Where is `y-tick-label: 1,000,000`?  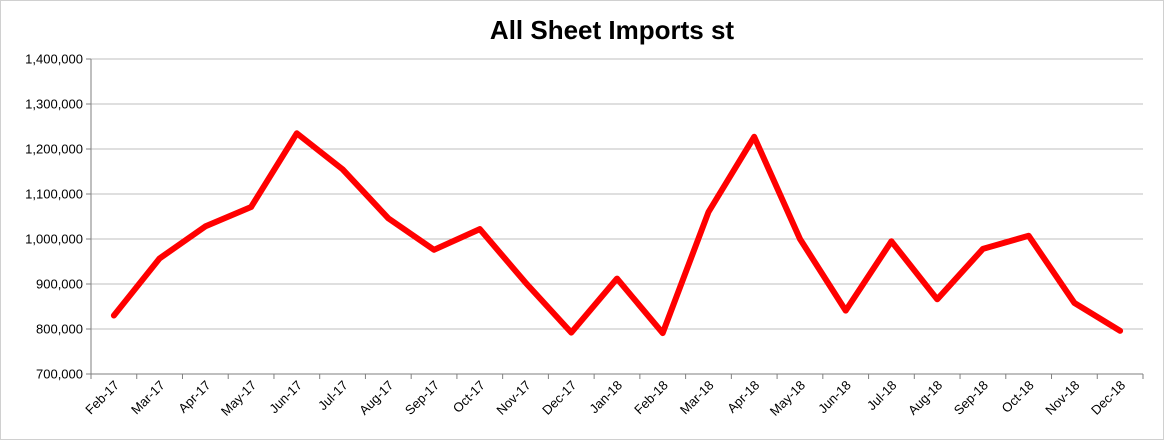 y-tick-label: 1,000,000 is located at coordinates (54, 239).